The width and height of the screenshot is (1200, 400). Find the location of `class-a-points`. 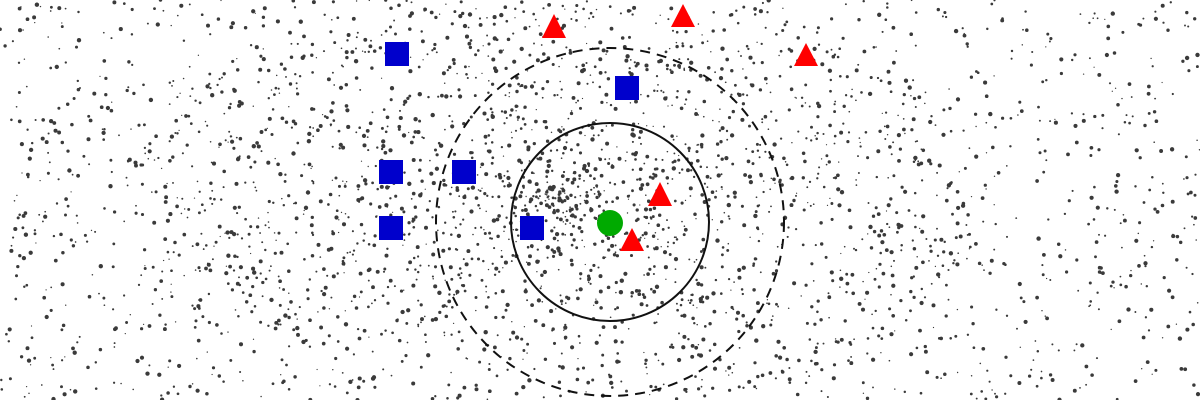

class-a-points is located at coordinates (509, 141).